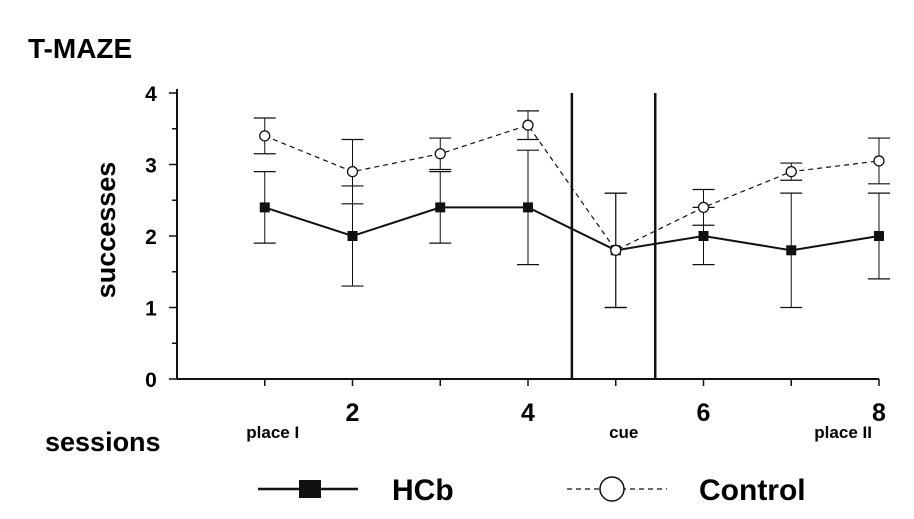 The width and height of the screenshot is (914, 519). What do you see at coordinates (686, 490) in the screenshot?
I see `legend-item-control: Control` at bounding box center [686, 490].